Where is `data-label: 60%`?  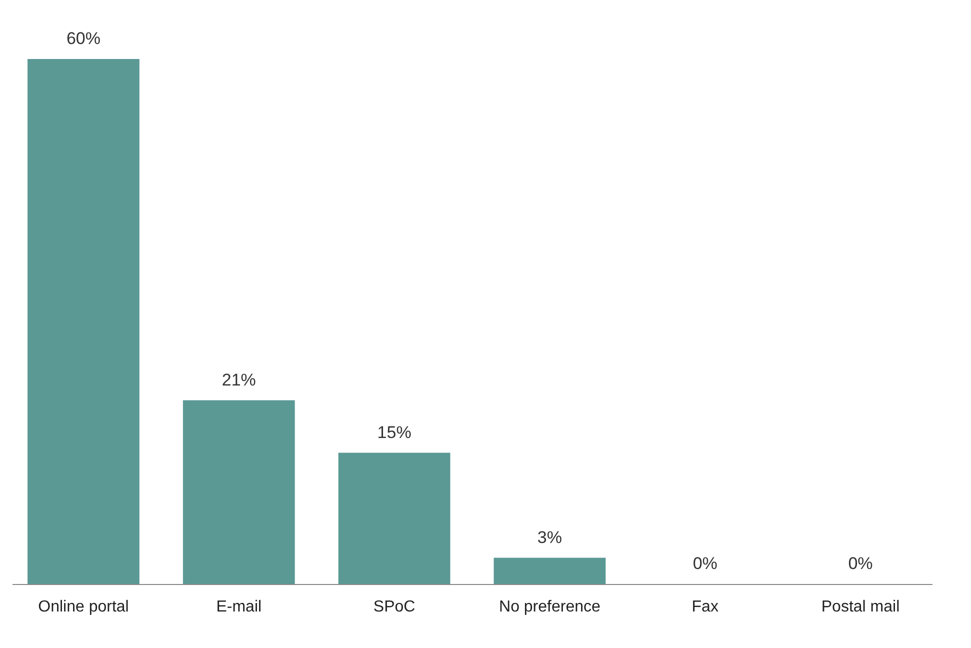 data-label: 60% is located at coordinates (83, 38).